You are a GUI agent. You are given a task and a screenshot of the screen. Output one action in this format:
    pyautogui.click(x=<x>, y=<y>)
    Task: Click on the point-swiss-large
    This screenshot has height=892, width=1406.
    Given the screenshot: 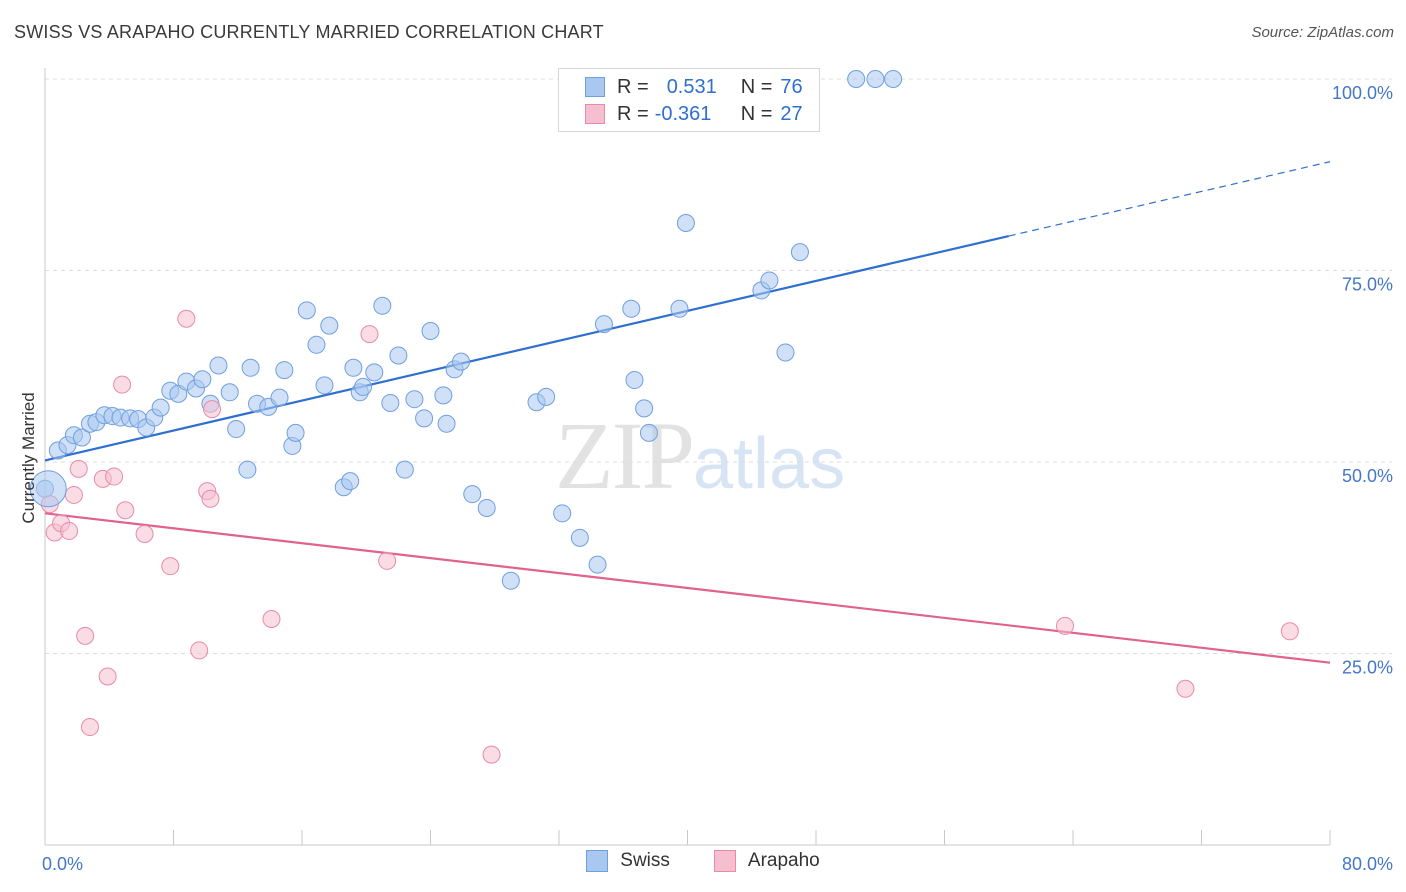 What is the action you would take?
    pyautogui.click(x=48, y=489)
    